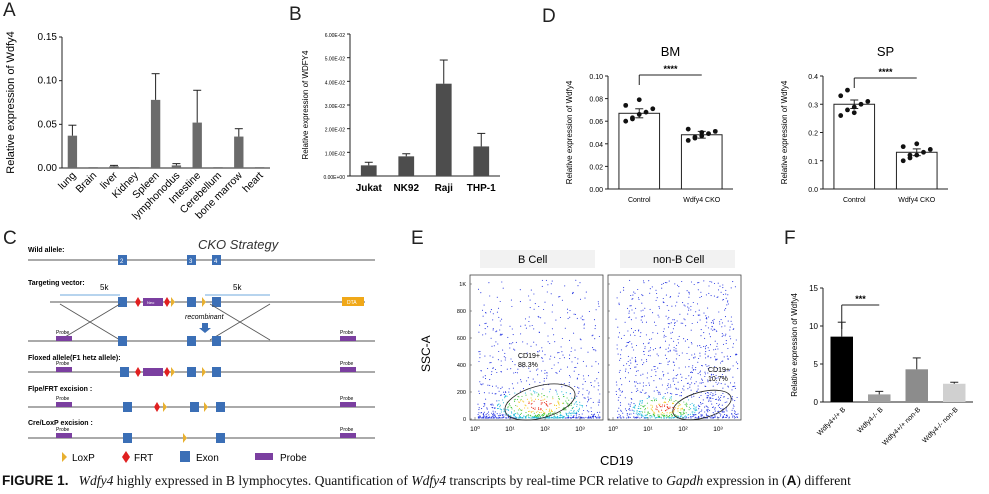 This screenshot has height=494, width=989. I want to click on frt-icon, so click(138, 302).